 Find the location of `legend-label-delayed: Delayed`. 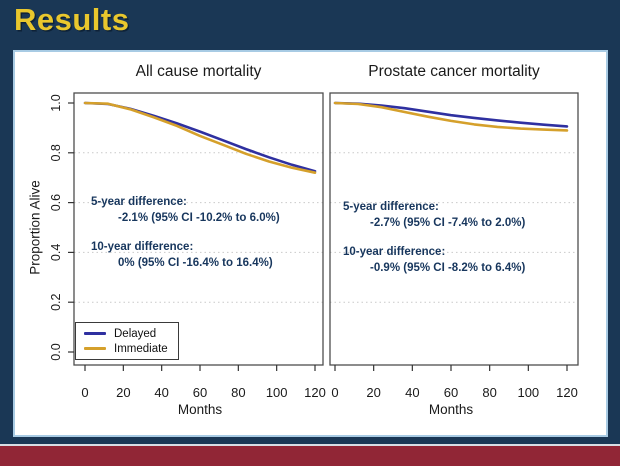

legend-label-delayed: Delayed is located at coordinates (135, 333).